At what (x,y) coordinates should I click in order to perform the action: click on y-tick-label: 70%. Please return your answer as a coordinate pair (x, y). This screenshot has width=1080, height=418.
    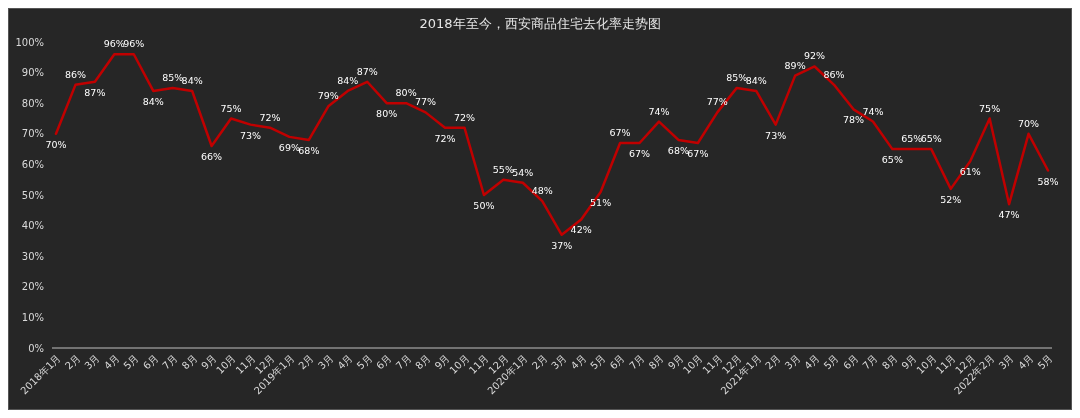
    Looking at the image, I should click on (32, 134).